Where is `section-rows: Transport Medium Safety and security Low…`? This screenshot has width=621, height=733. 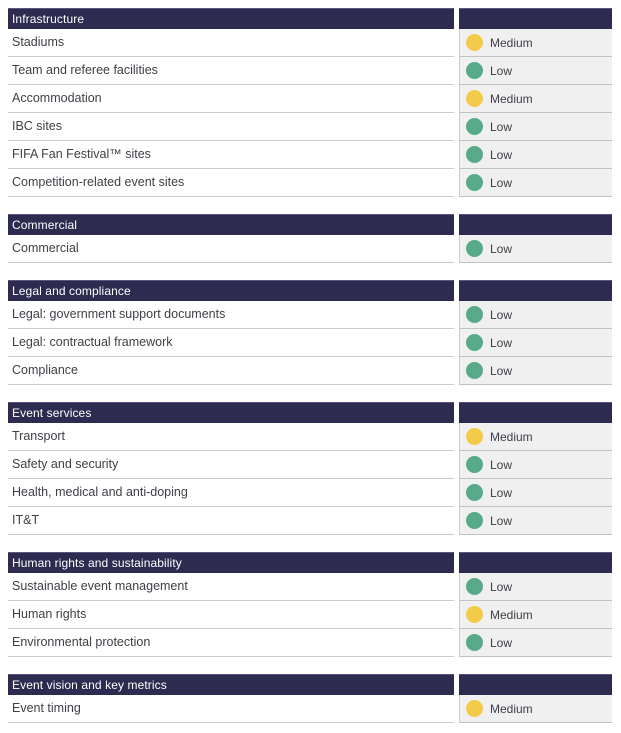
section-rows: Transport Medium Safety and security Low… is located at coordinates (310, 479).